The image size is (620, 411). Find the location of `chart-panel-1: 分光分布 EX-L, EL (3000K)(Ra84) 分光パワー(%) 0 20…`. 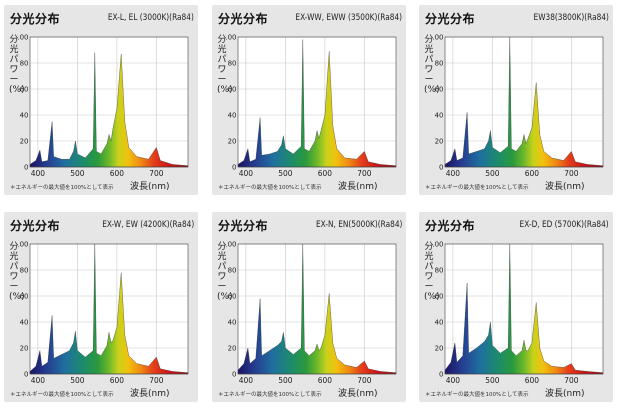

chart-panel-1: 分光分布 EX-L, EL (3000K)(Ra84) 分光パワー(%) 0 20… is located at coordinates (101, 100).